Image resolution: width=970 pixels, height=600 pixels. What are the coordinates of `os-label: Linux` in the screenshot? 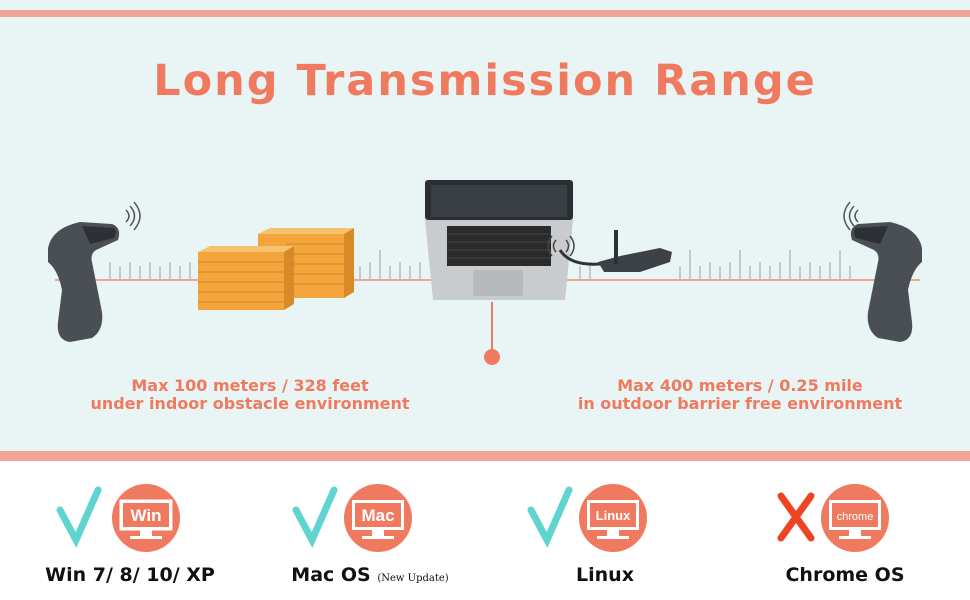 It's located at (605, 575).